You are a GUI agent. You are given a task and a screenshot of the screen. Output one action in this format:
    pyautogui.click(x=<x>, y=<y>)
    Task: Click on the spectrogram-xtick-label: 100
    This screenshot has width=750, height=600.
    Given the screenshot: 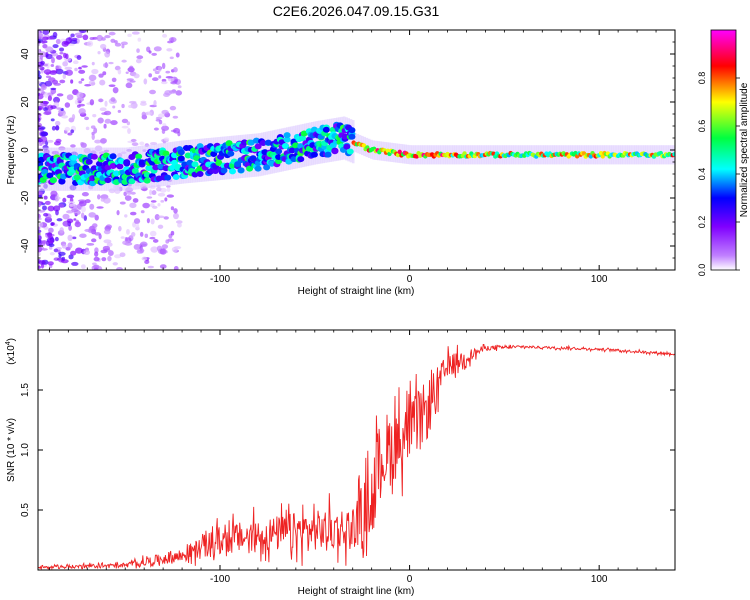 What is the action you would take?
    pyautogui.click(x=599, y=279)
    